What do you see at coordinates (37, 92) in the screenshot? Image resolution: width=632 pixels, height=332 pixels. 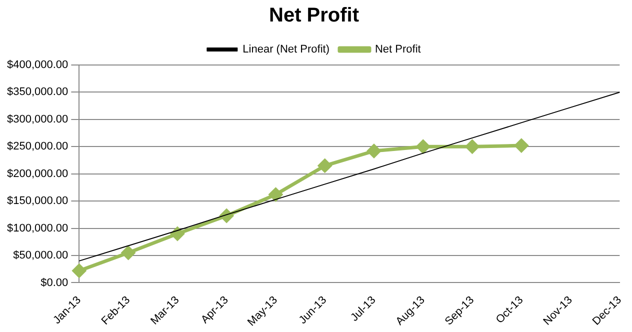 I see `y-tick-label: $350,000.00` at bounding box center [37, 92].